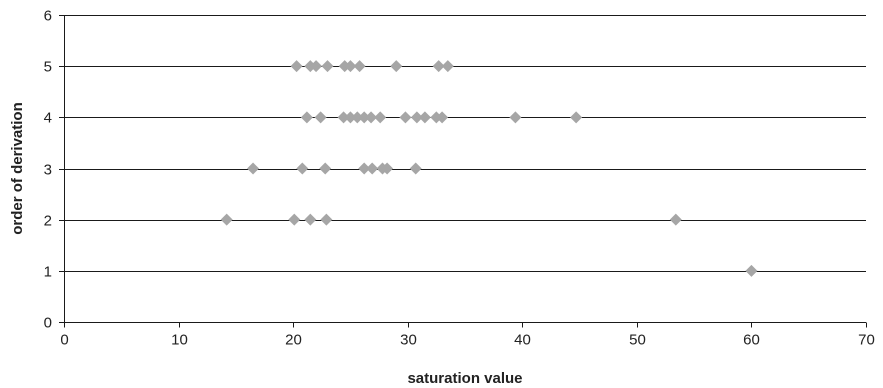 This screenshot has width=883, height=388. What do you see at coordinates (48, 323) in the screenshot?
I see `y-tick-label: 0` at bounding box center [48, 323].